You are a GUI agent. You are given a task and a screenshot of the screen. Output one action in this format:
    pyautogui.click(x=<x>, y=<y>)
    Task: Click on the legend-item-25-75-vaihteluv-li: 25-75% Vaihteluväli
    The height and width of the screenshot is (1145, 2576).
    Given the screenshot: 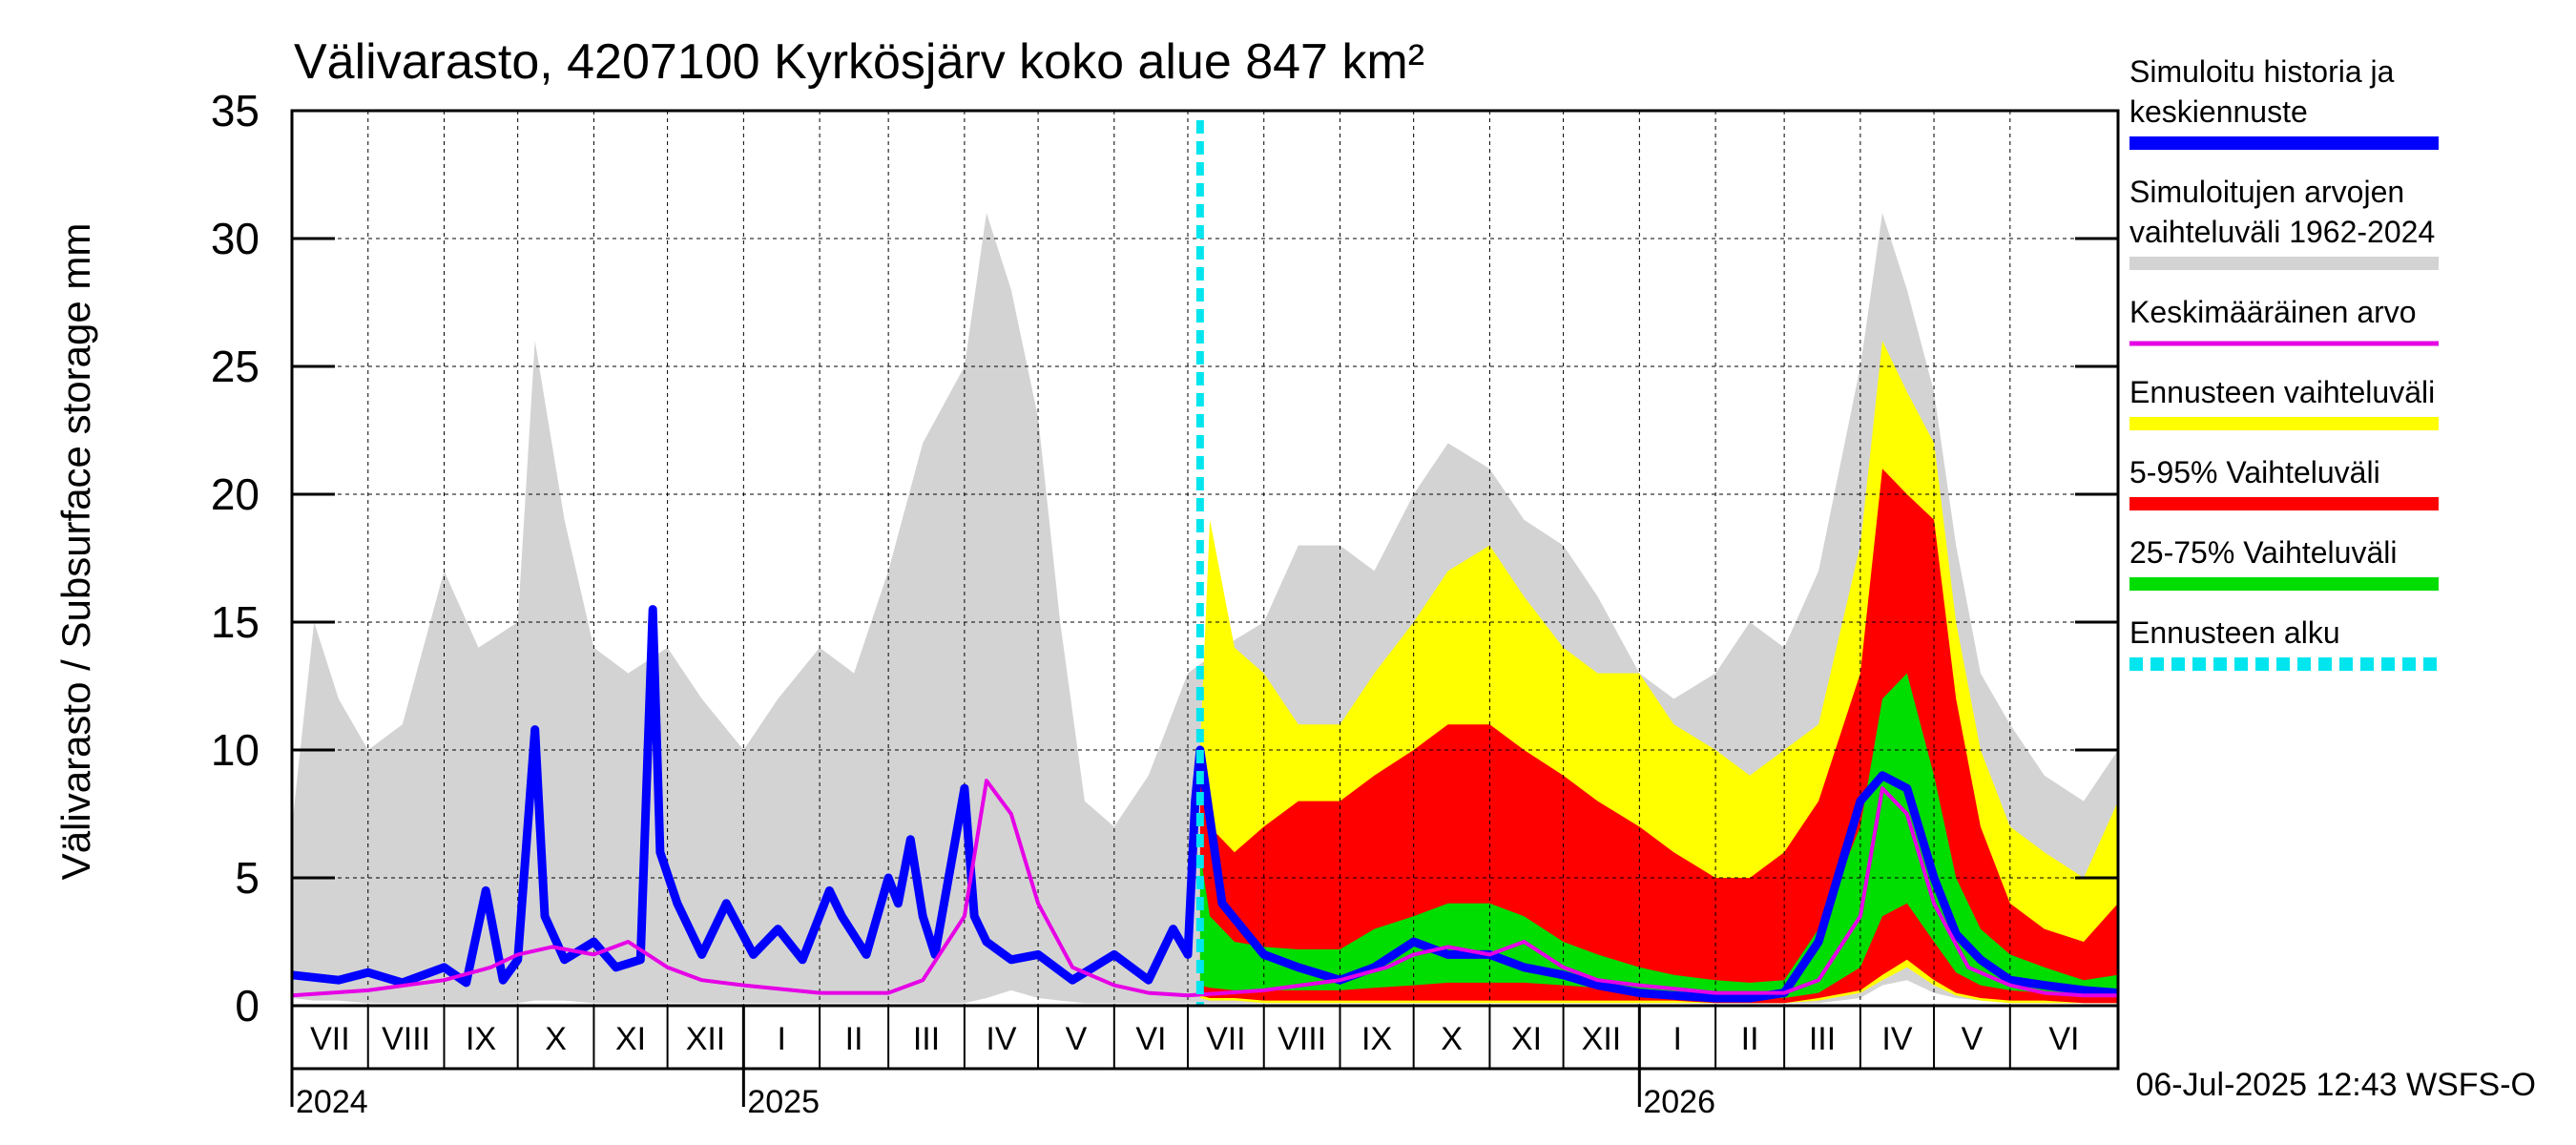 What is the action you would take?
    pyautogui.click(x=2284, y=563)
    